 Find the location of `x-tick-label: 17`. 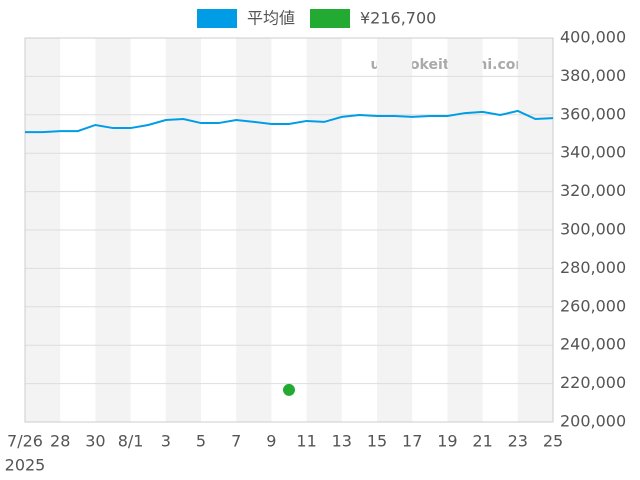

x-tick-label: 17 is located at coordinates (412, 441).